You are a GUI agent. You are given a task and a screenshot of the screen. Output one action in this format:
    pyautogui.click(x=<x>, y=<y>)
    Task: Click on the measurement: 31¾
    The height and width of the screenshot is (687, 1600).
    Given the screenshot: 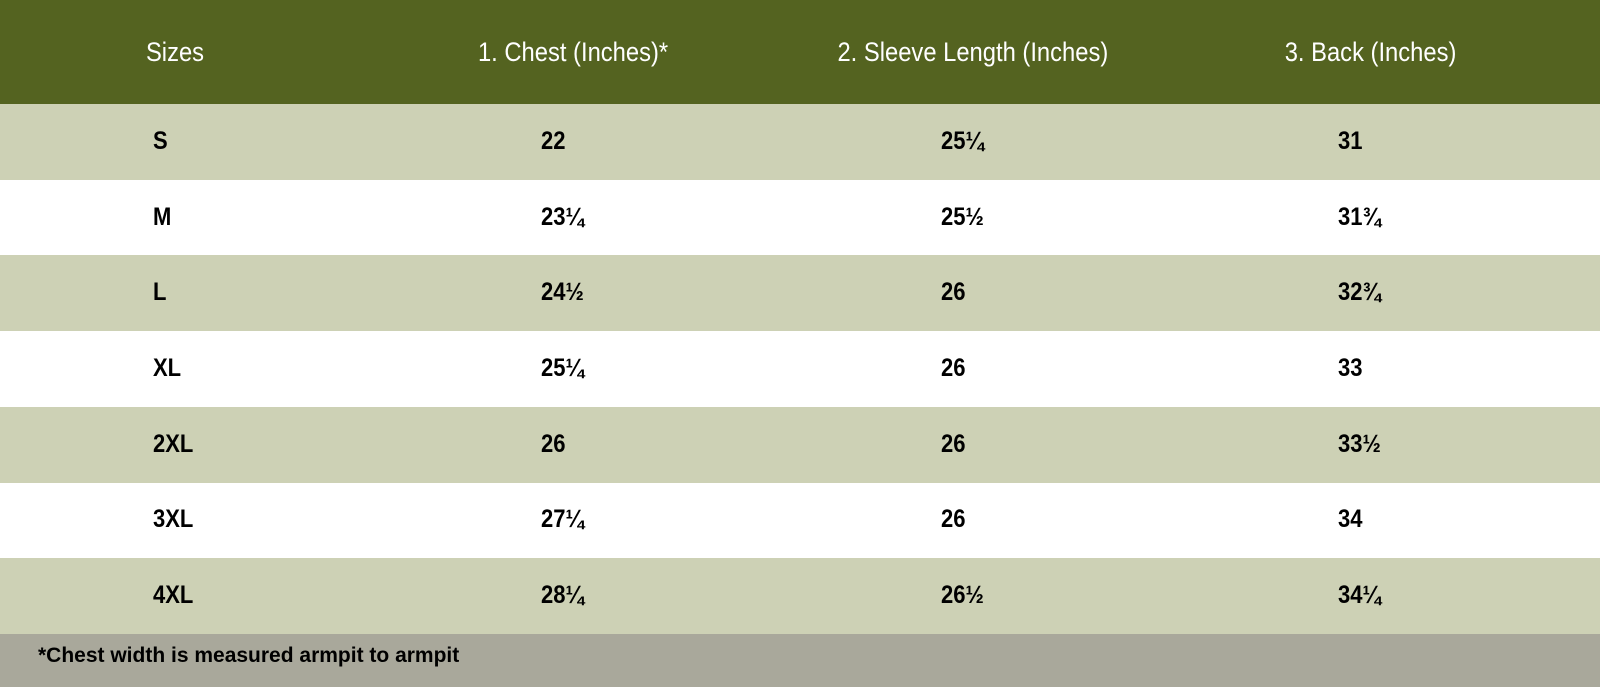 What is the action you would take?
    pyautogui.click(x=1359, y=216)
    